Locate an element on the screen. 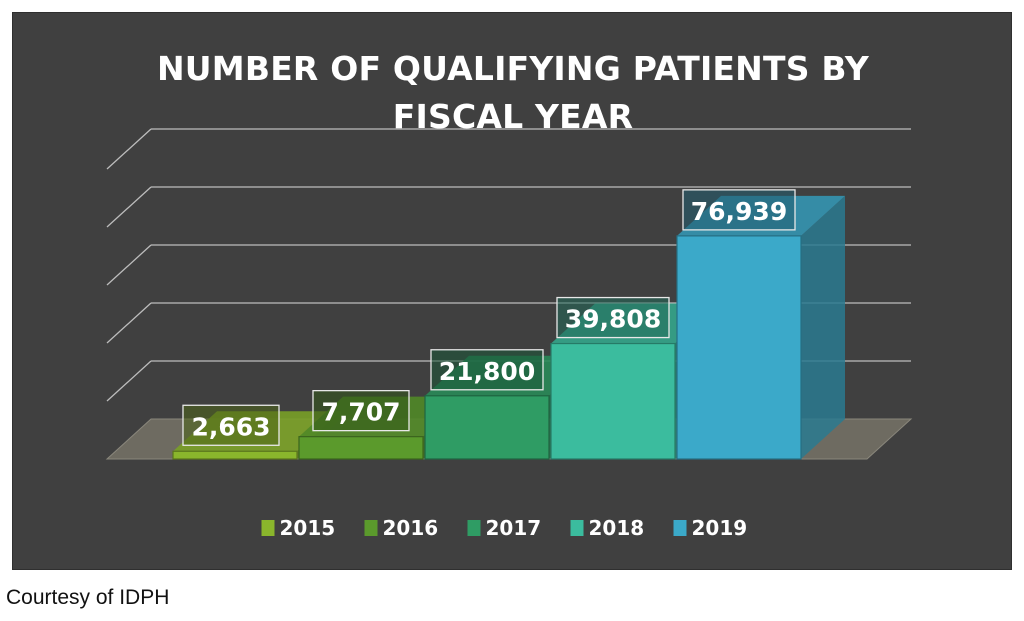 Image resolution: width=1024 pixels, height=621 pixels. bar-2019 is located at coordinates (760, 327).